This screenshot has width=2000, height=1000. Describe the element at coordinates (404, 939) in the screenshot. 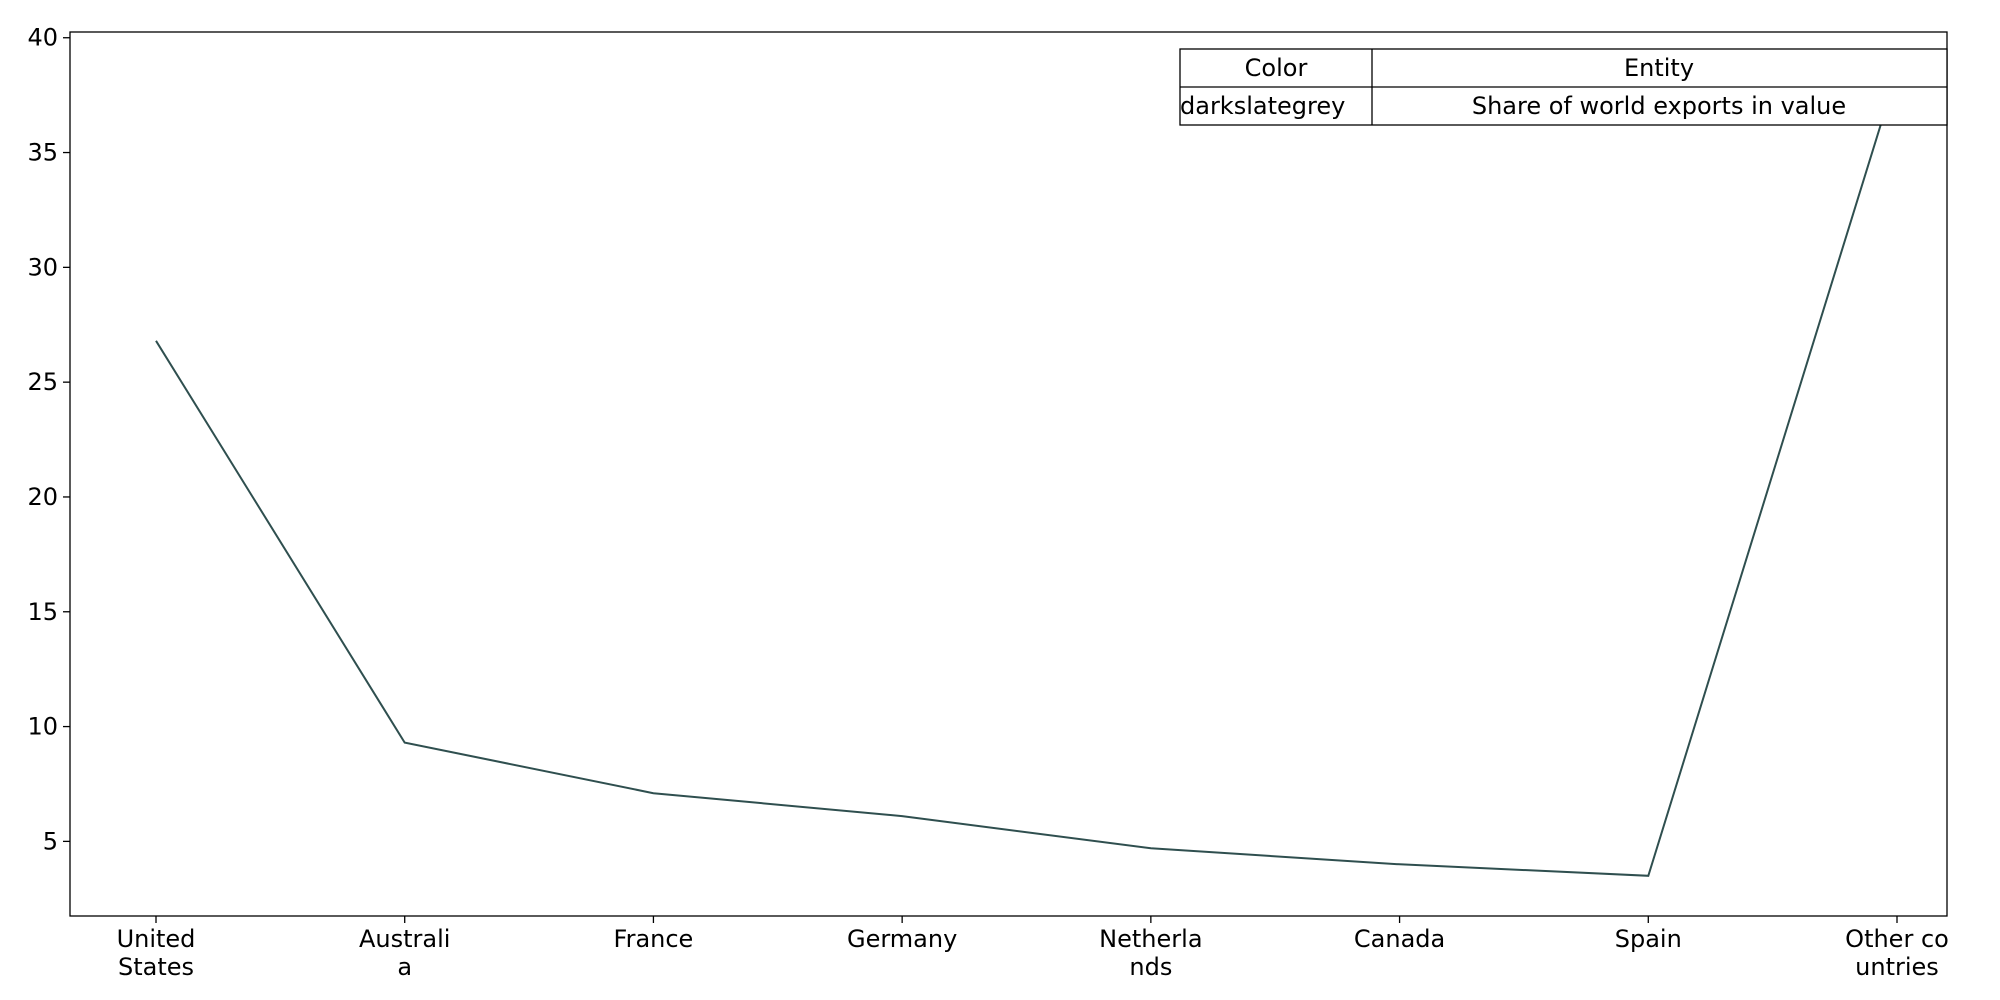

I see `x-tick-label-line: Australi` at that location.